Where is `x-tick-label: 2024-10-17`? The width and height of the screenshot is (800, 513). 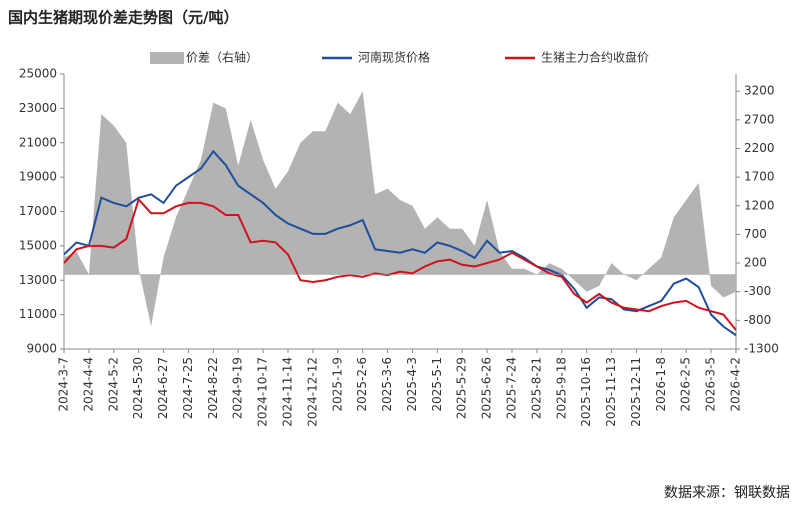 x-tick-label: 2024-10-17 is located at coordinates (263, 392).